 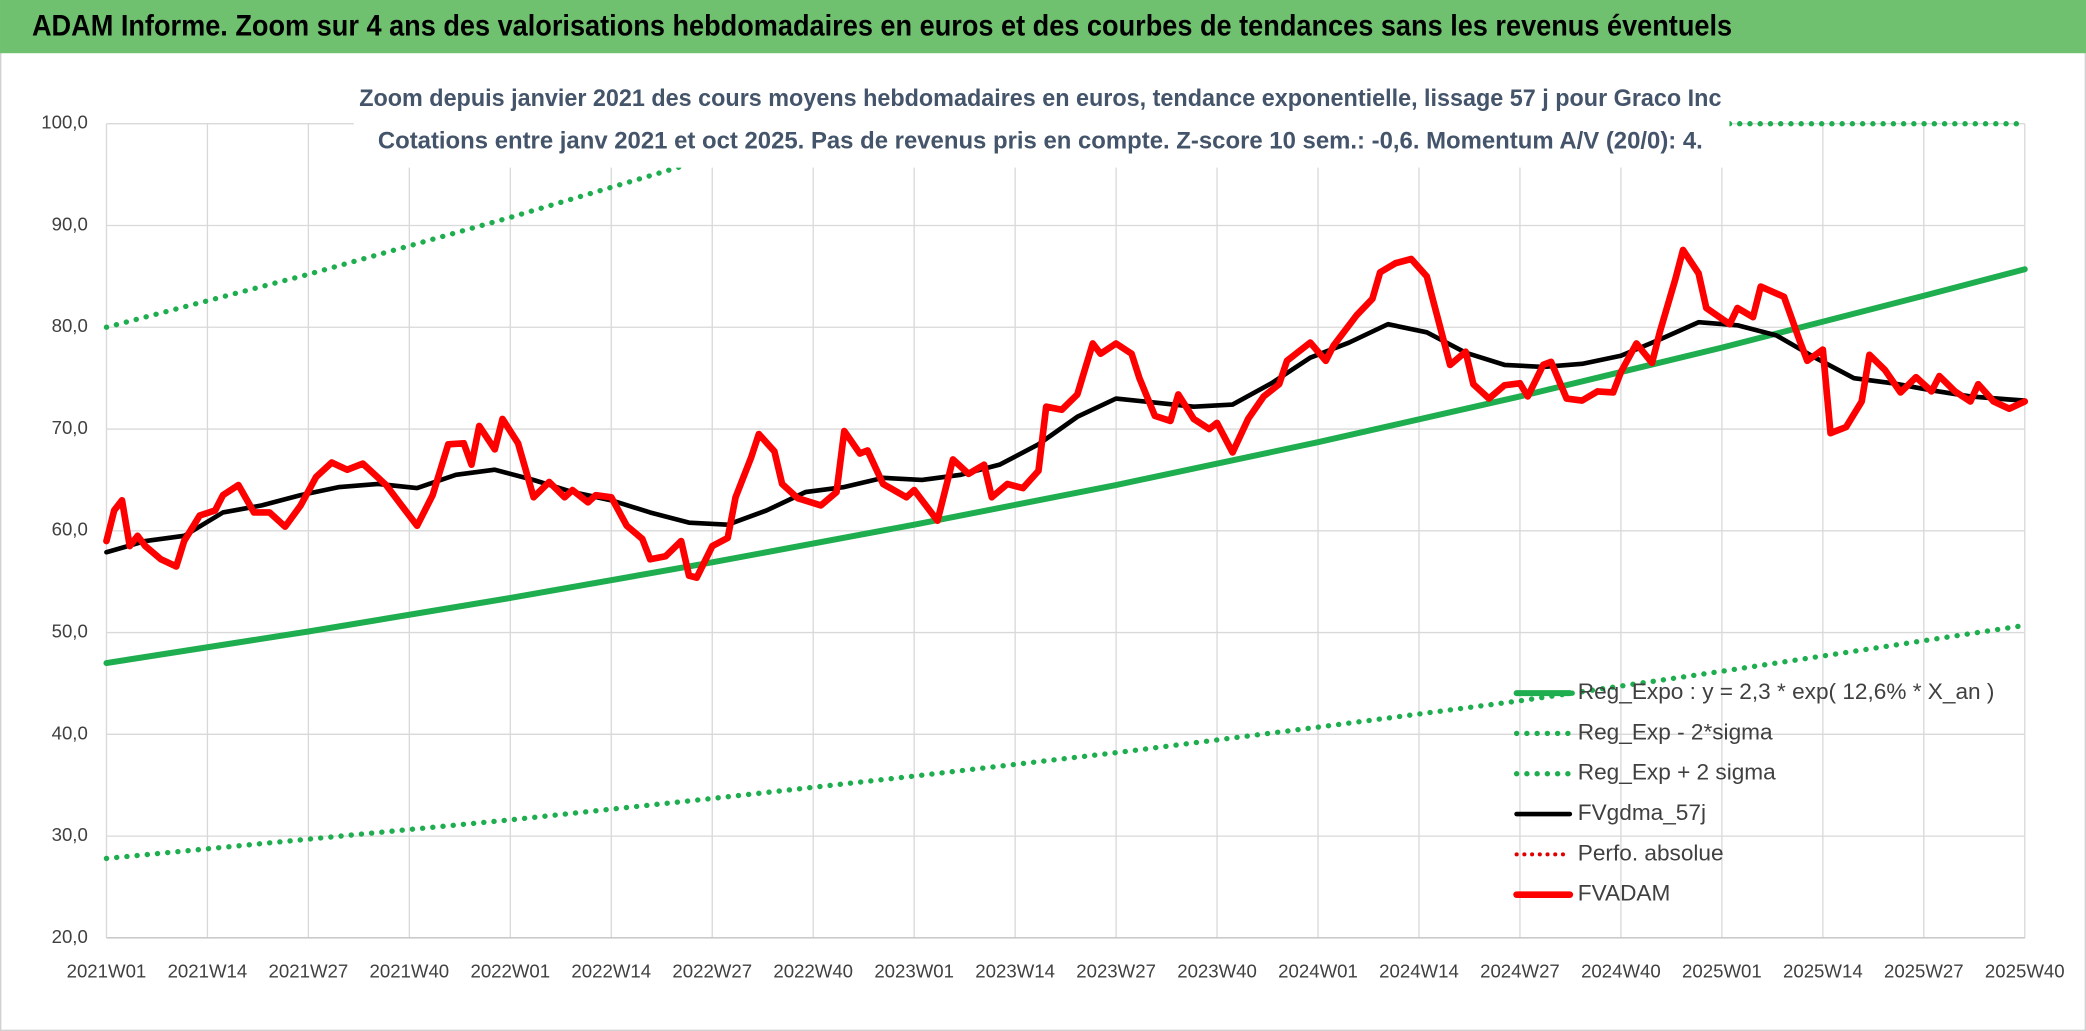 I want to click on y-tick-label: 90,0, so click(x=70, y=223).